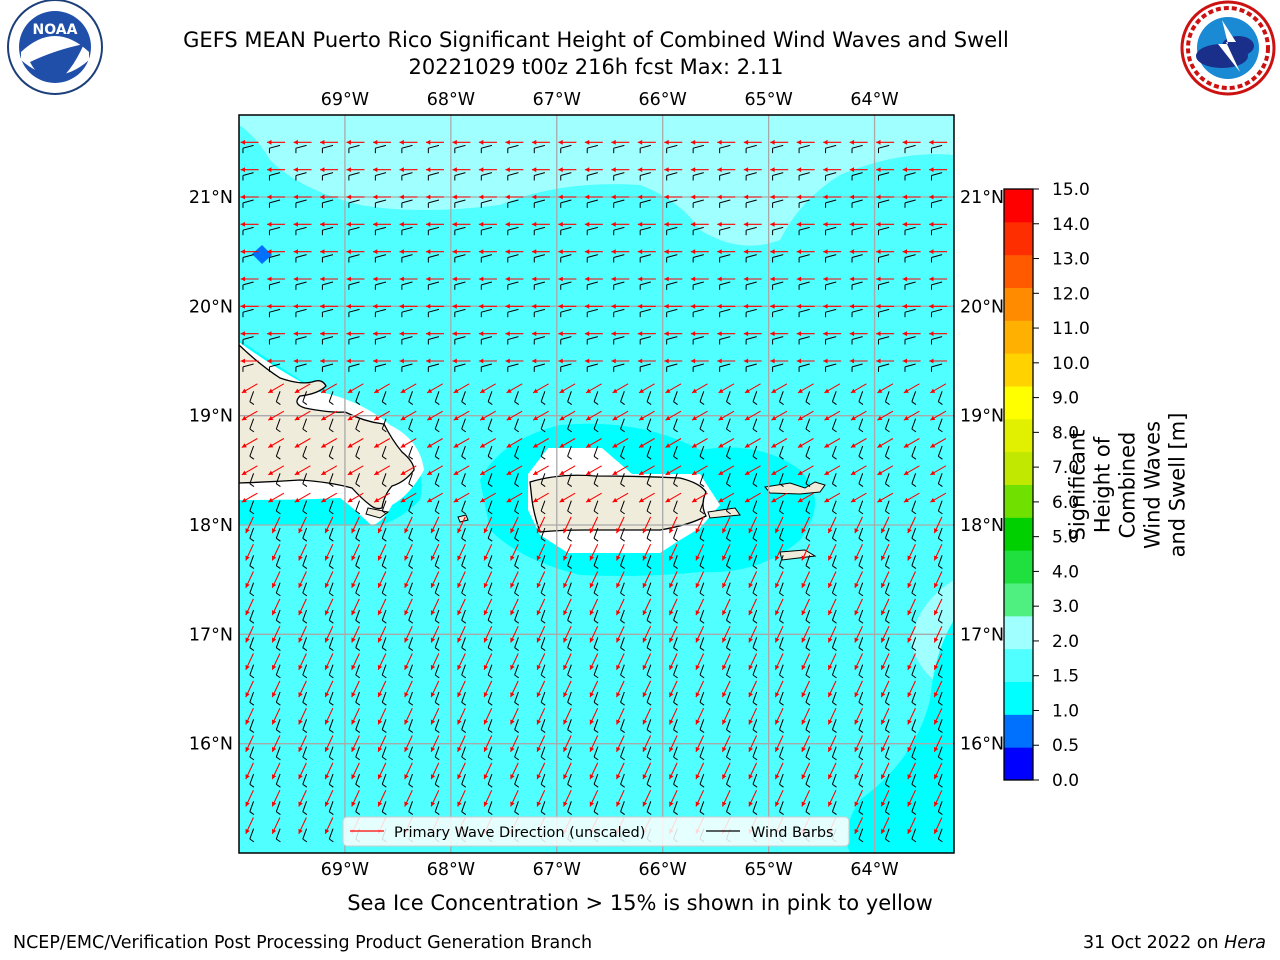 This screenshot has width=1280, height=960. What do you see at coordinates (982, 526) in the screenshot?
I see `lat-label-right: 18°N` at bounding box center [982, 526].